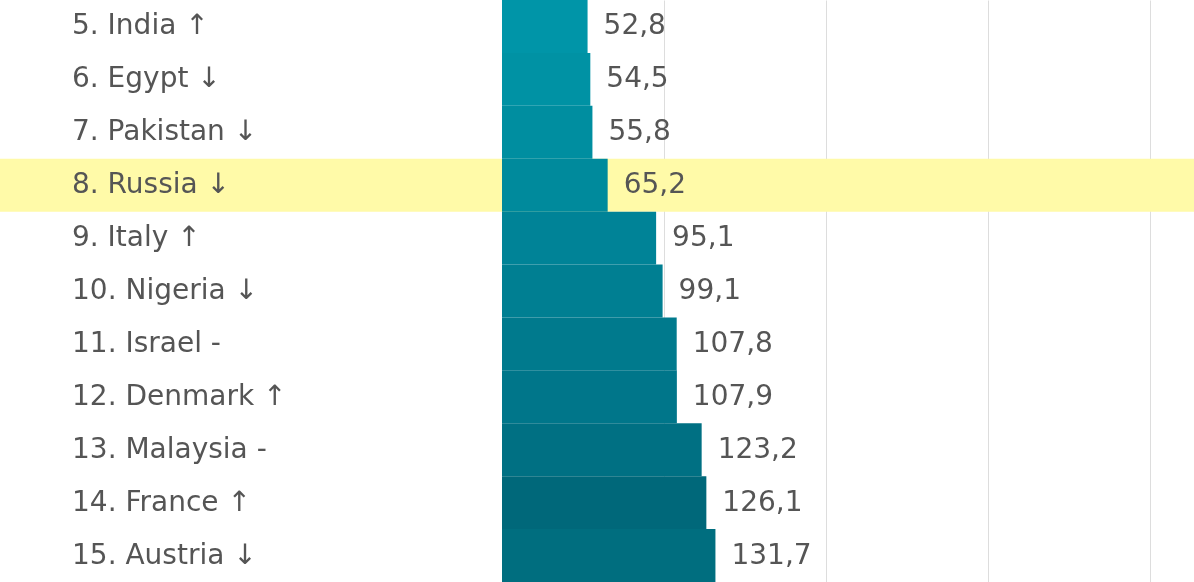 The height and width of the screenshot is (582, 1194). Describe the element at coordinates (732, 342) in the screenshot. I see `data-label: 107,8` at that location.